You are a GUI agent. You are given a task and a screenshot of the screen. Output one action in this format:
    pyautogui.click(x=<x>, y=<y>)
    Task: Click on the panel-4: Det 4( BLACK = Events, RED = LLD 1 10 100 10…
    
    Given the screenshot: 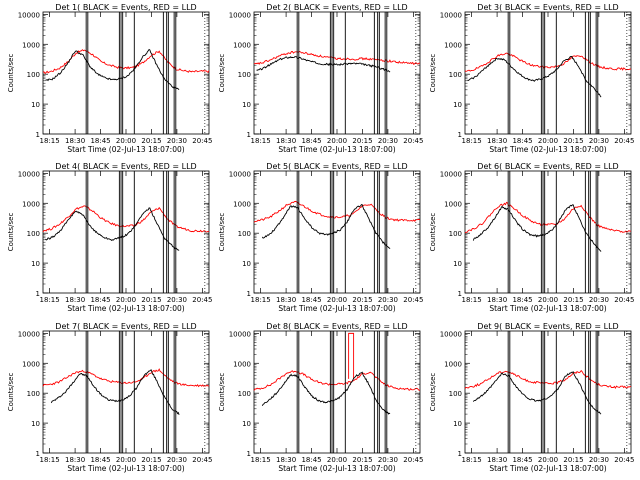 What is the action you would take?
    pyautogui.click(x=109, y=237)
    